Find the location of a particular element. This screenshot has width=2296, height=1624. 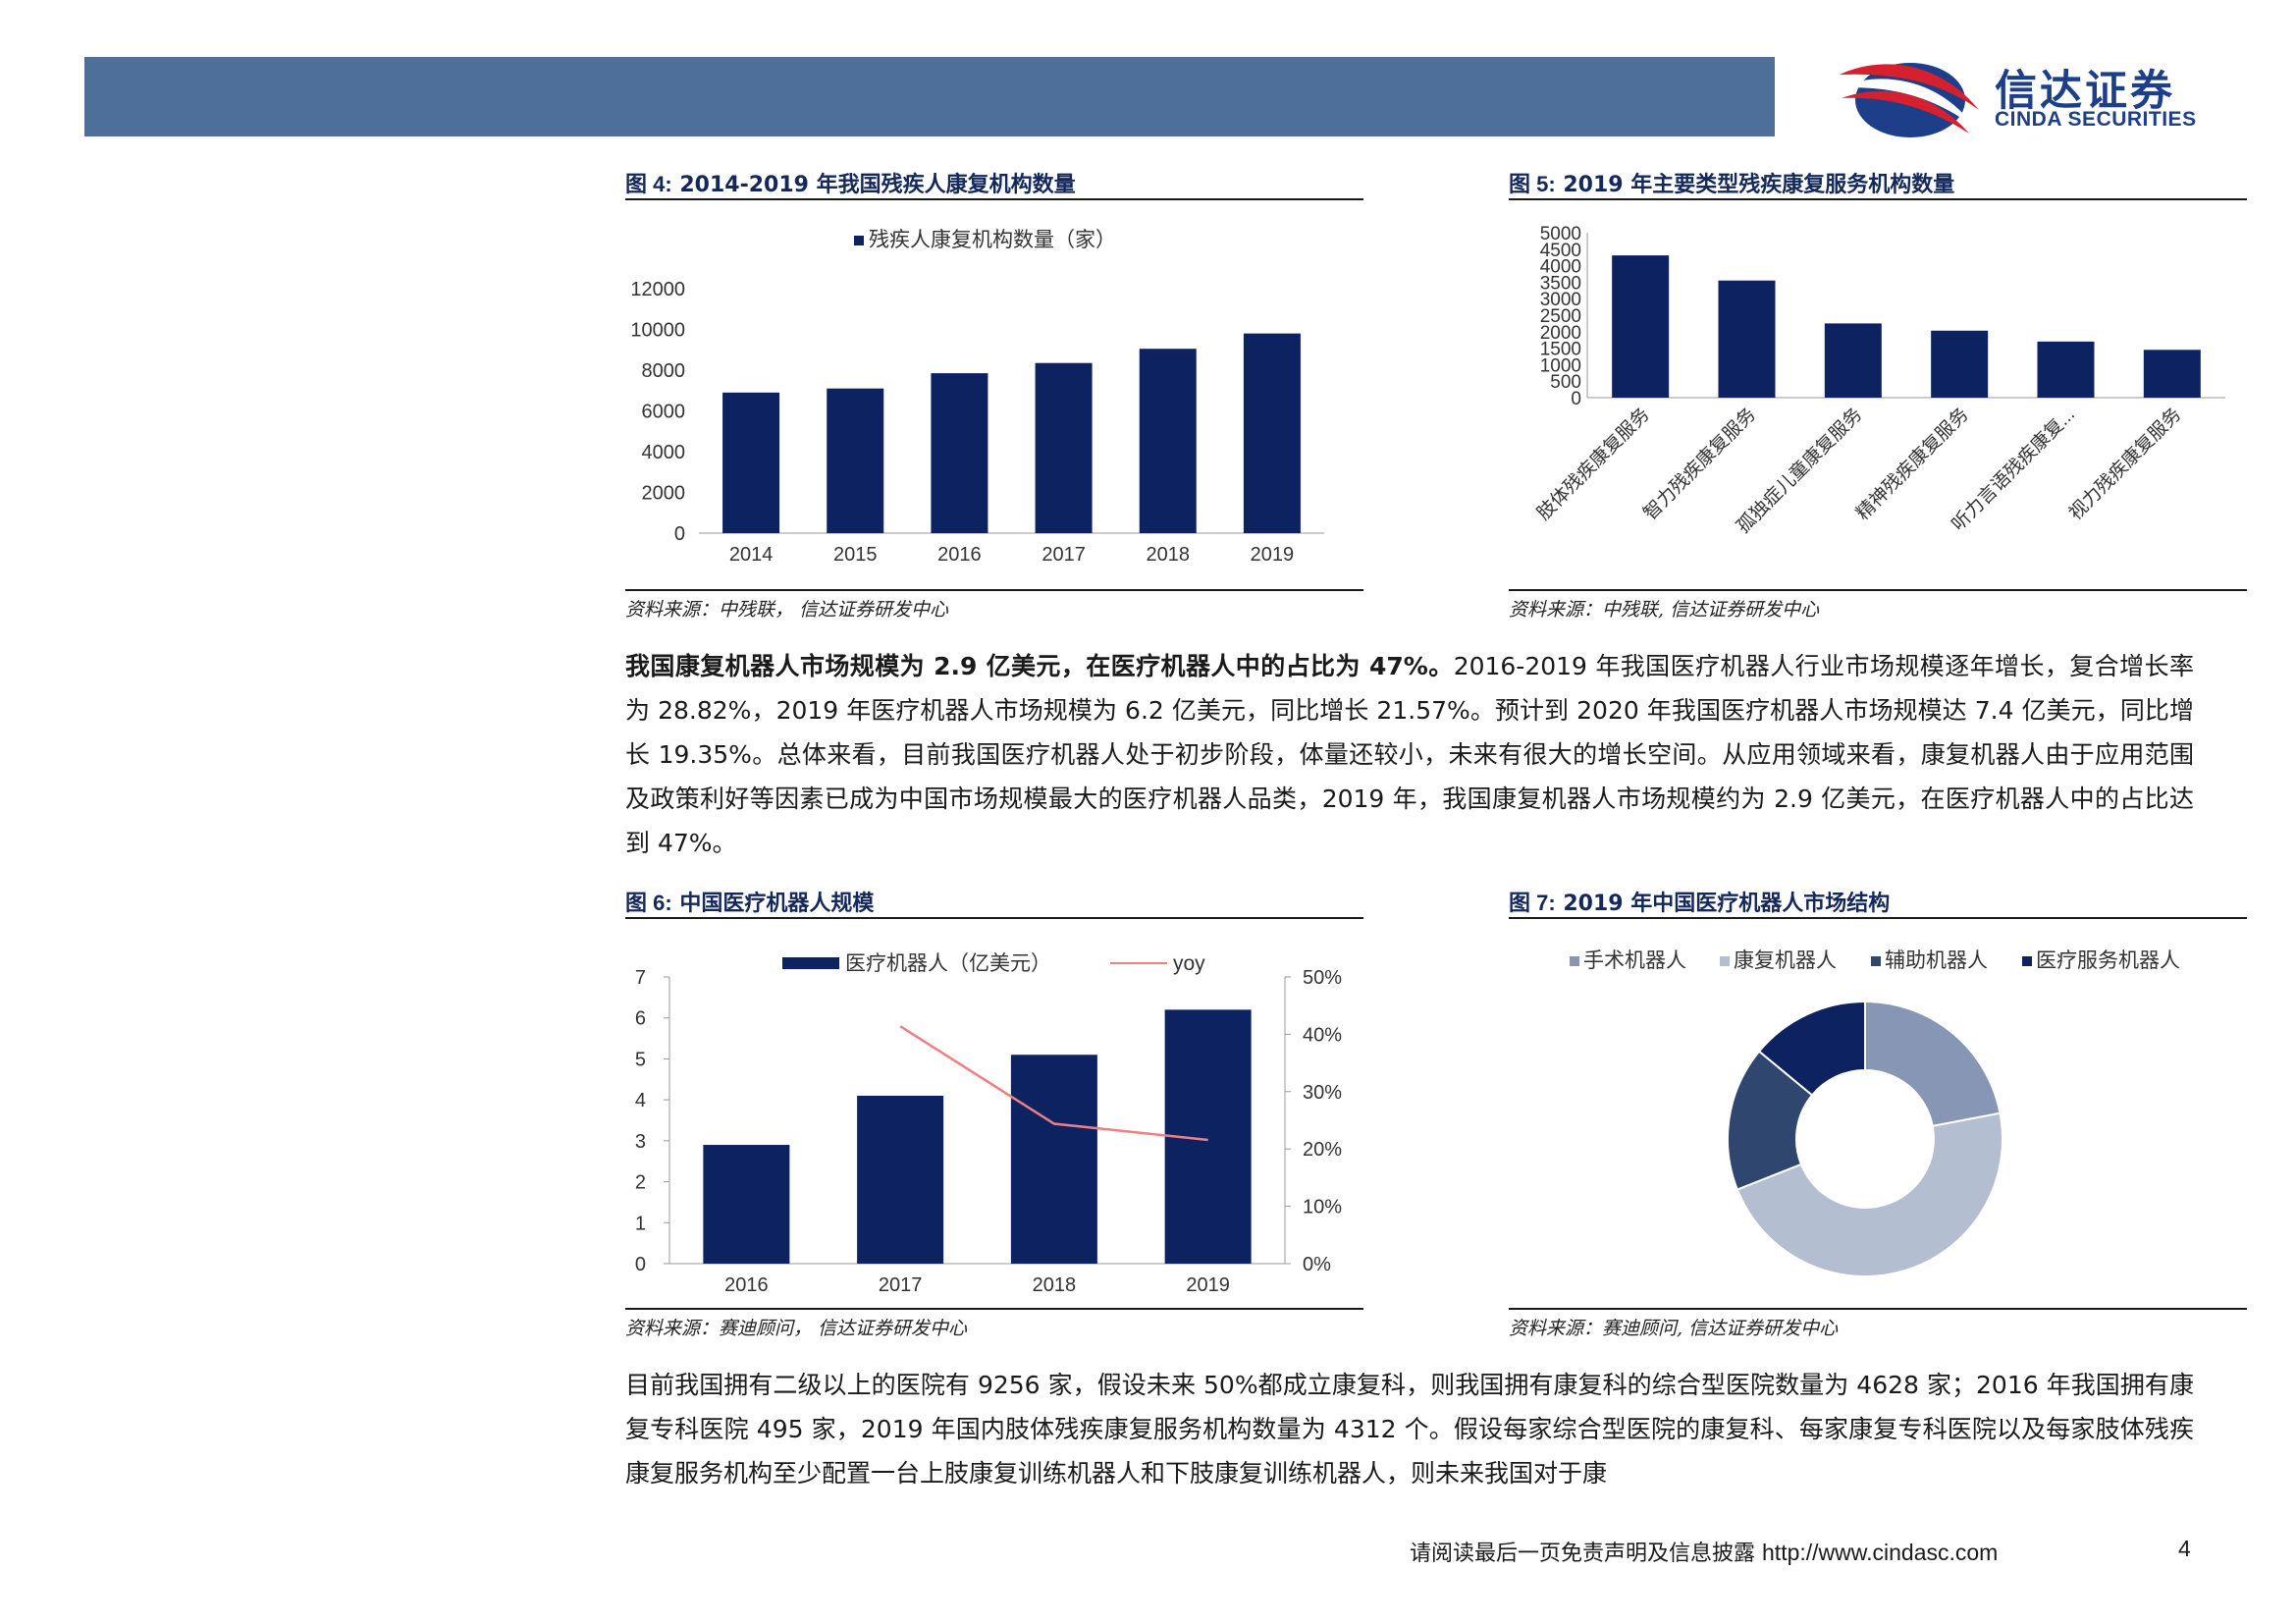

fig6-left-tick-label: 0 is located at coordinates (640, 1264).